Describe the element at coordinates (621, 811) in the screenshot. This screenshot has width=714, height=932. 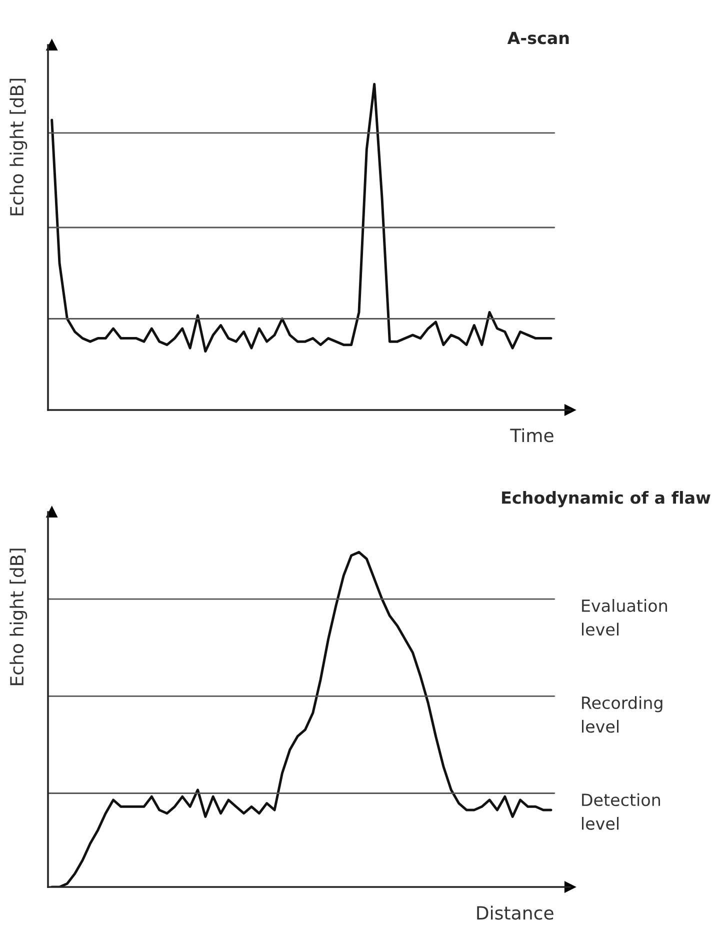
I see `ref-line-label: Detection level` at that location.